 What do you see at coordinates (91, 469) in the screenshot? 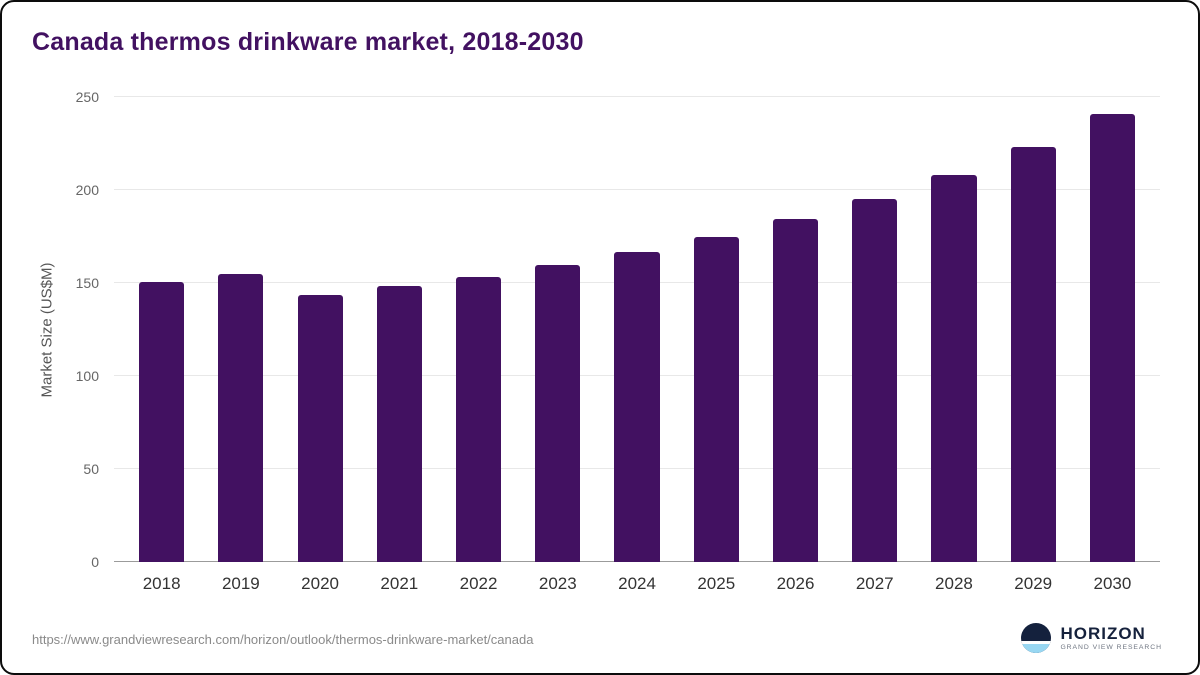
I see `y-tick-label: 50` at bounding box center [91, 469].